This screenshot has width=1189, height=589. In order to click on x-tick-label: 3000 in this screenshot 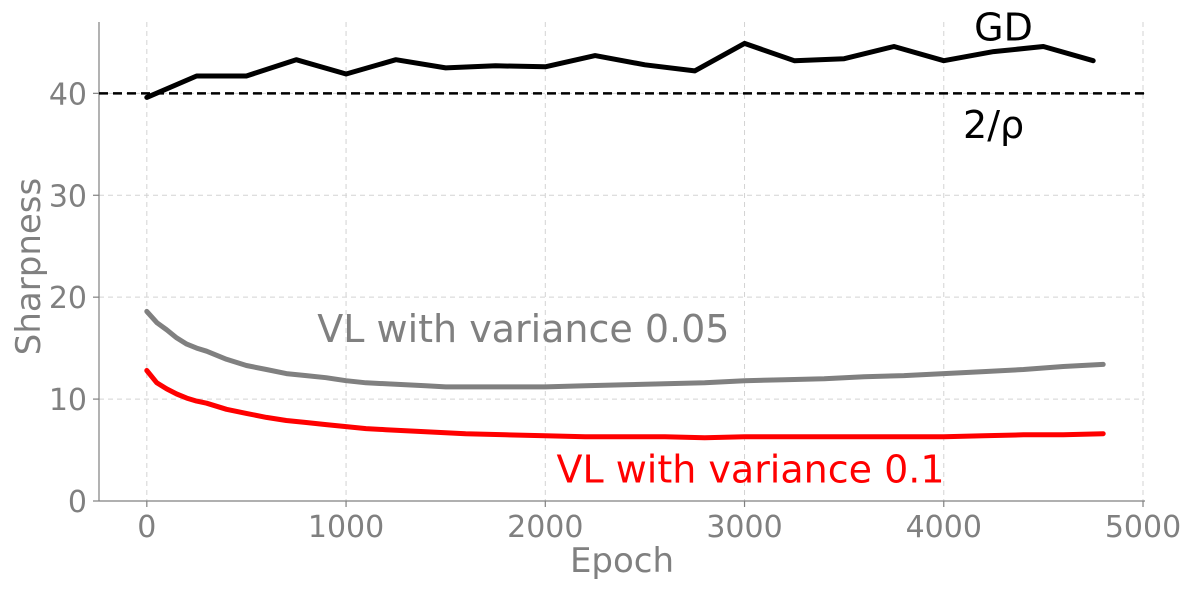, I will do `click(744, 527)`.